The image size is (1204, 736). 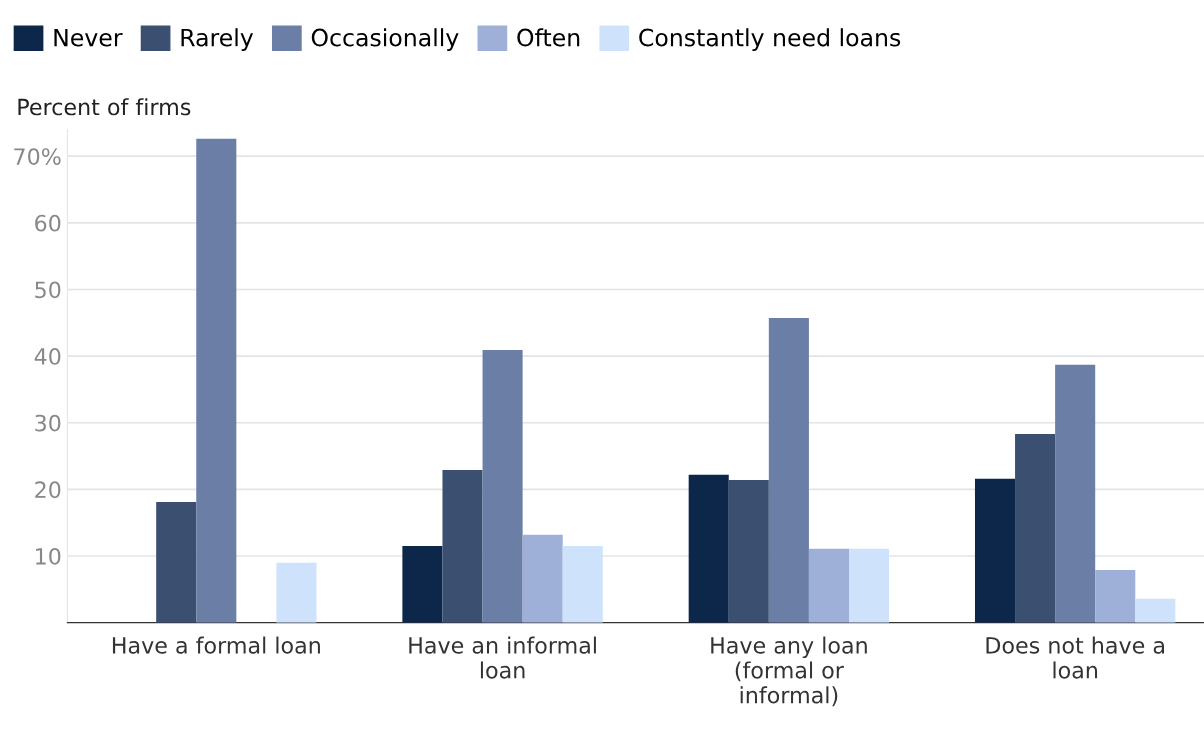 What do you see at coordinates (104, 107) in the screenshot?
I see `y-axis-title: Percent of firms` at bounding box center [104, 107].